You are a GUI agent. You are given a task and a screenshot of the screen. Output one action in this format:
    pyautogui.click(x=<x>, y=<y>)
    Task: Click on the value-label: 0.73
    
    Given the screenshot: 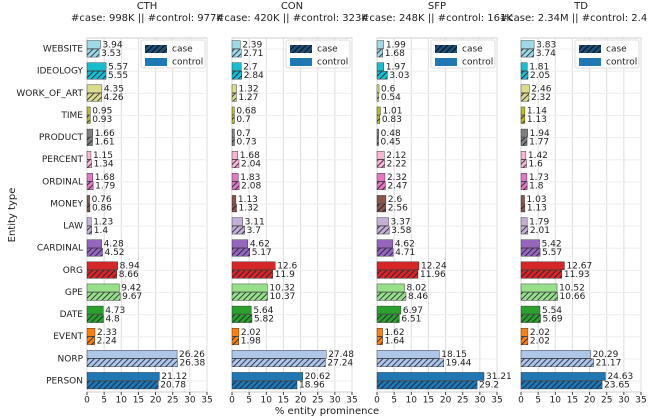 What is the action you would take?
    pyautogui.click(x=247, y=142)
    